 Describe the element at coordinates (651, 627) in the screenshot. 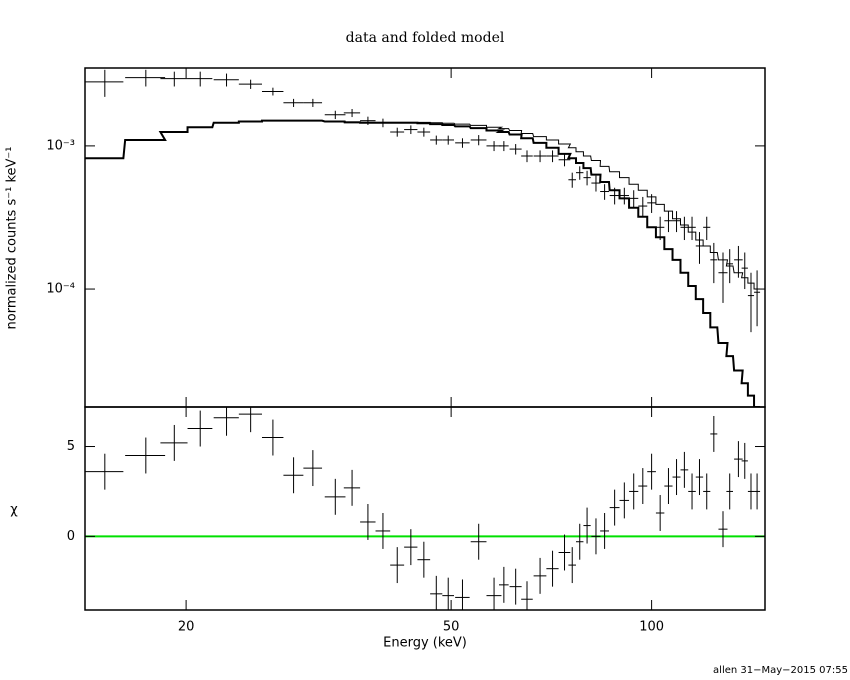

I see `x-tick-label: 100` at that location.